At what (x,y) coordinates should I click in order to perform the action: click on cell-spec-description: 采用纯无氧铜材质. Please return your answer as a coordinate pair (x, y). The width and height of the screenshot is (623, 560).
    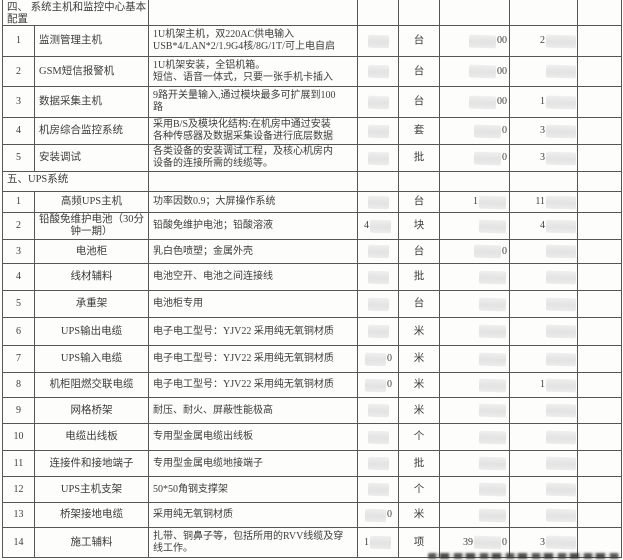
    Looking at the image, I should click on (253, 515).